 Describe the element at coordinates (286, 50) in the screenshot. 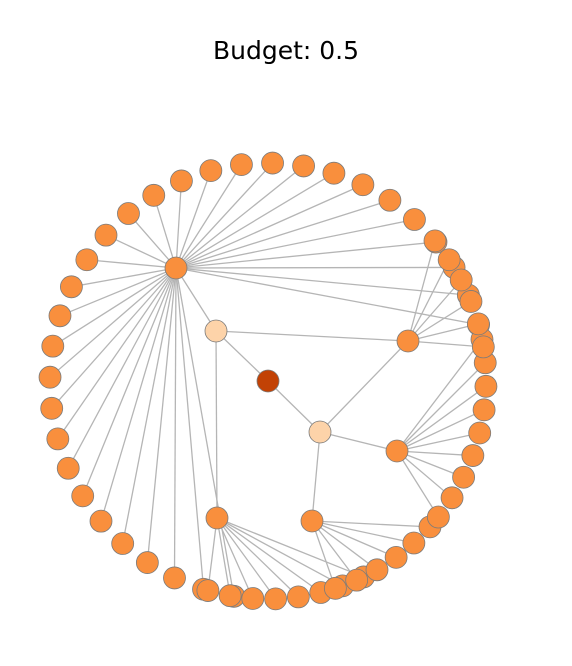

I see `figure-title: Budget: 0.5` at that location.